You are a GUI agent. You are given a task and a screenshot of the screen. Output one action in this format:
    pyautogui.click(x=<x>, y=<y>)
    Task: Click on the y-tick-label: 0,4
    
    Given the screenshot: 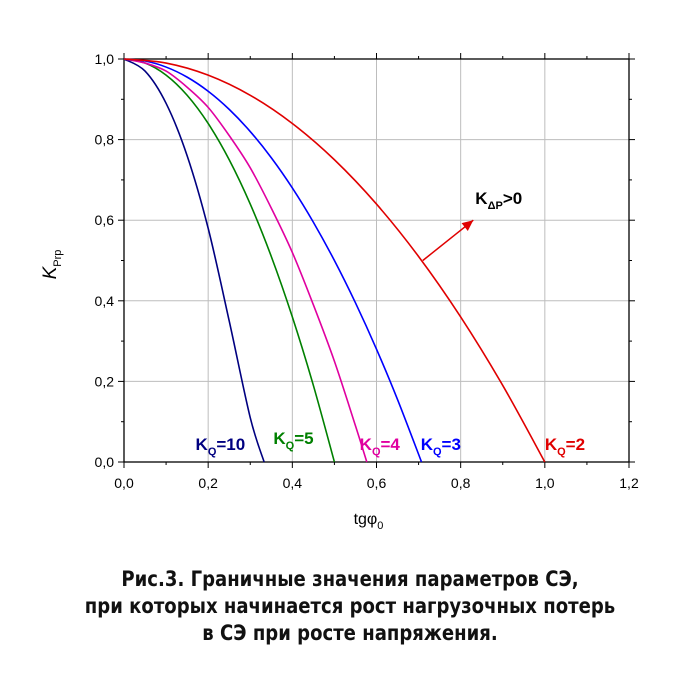 What is the action you would take?
    pyautogui.click(x=105, y=301)
    